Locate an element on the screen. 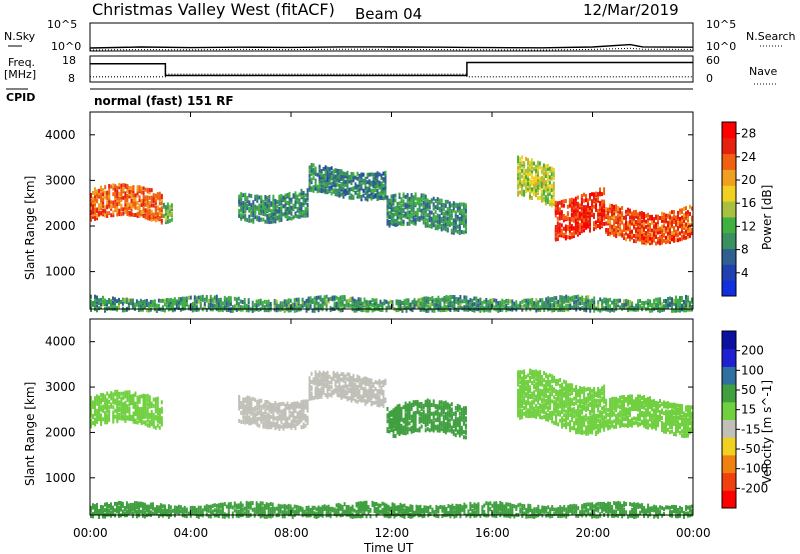 The width and height of the screenshot is (800, 554). y-tick-label: 2000 is located at coordinates (60, 226).